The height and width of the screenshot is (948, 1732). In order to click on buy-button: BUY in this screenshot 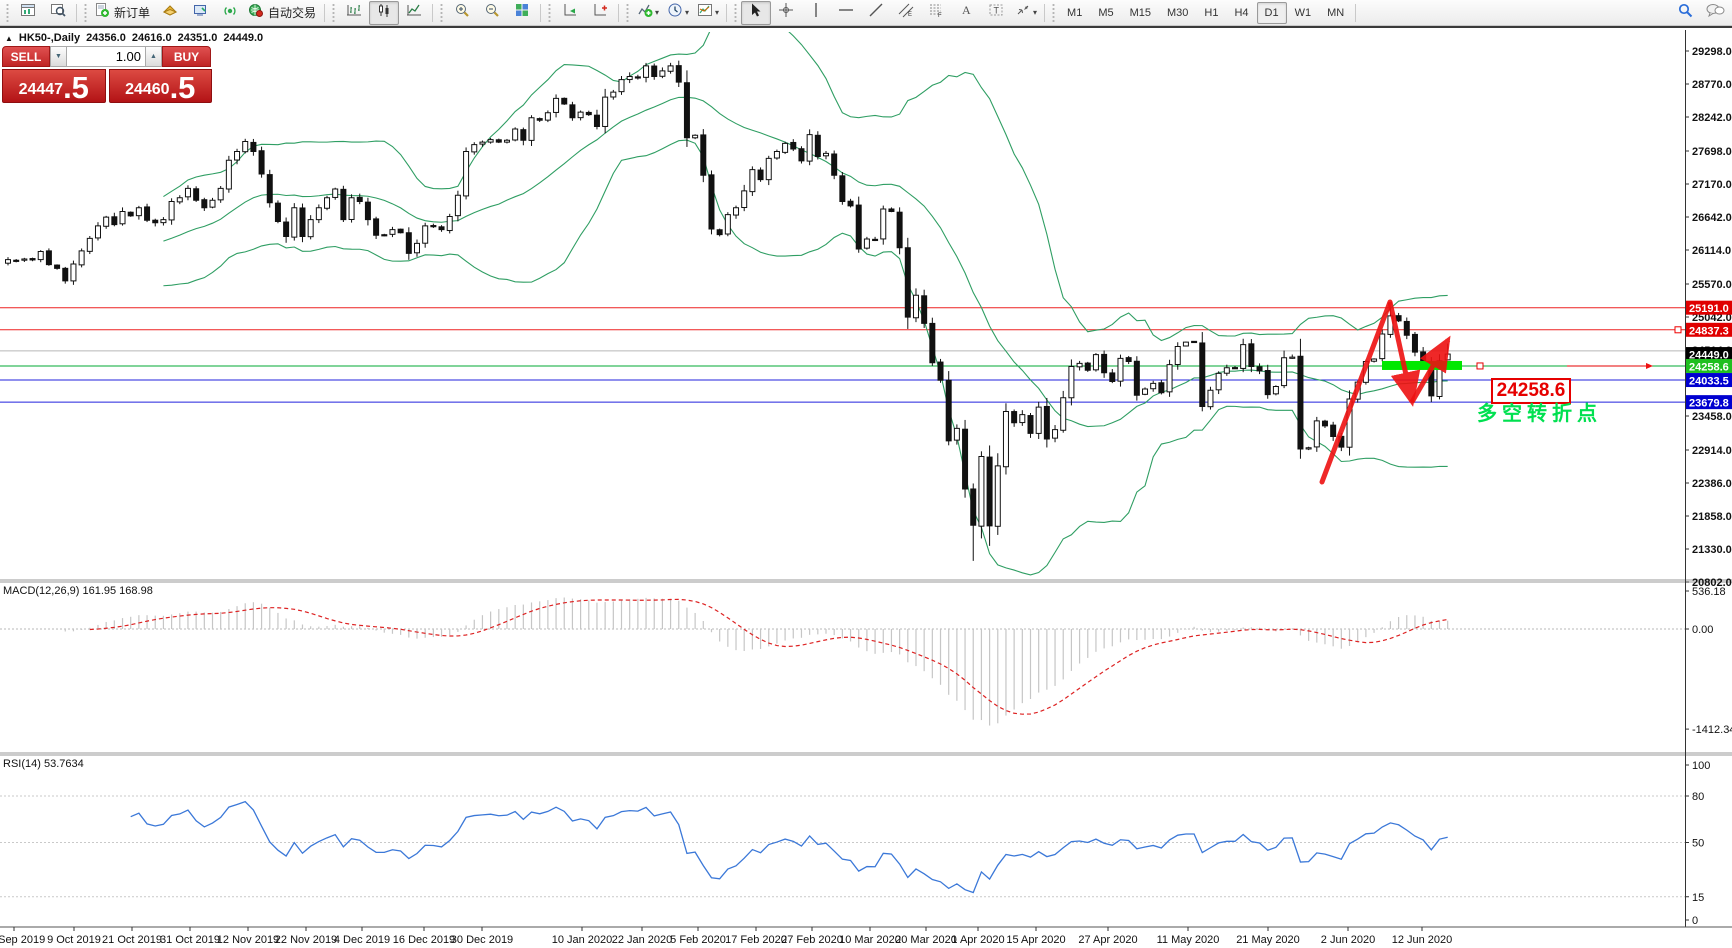, I will do `click(186, 56)`.